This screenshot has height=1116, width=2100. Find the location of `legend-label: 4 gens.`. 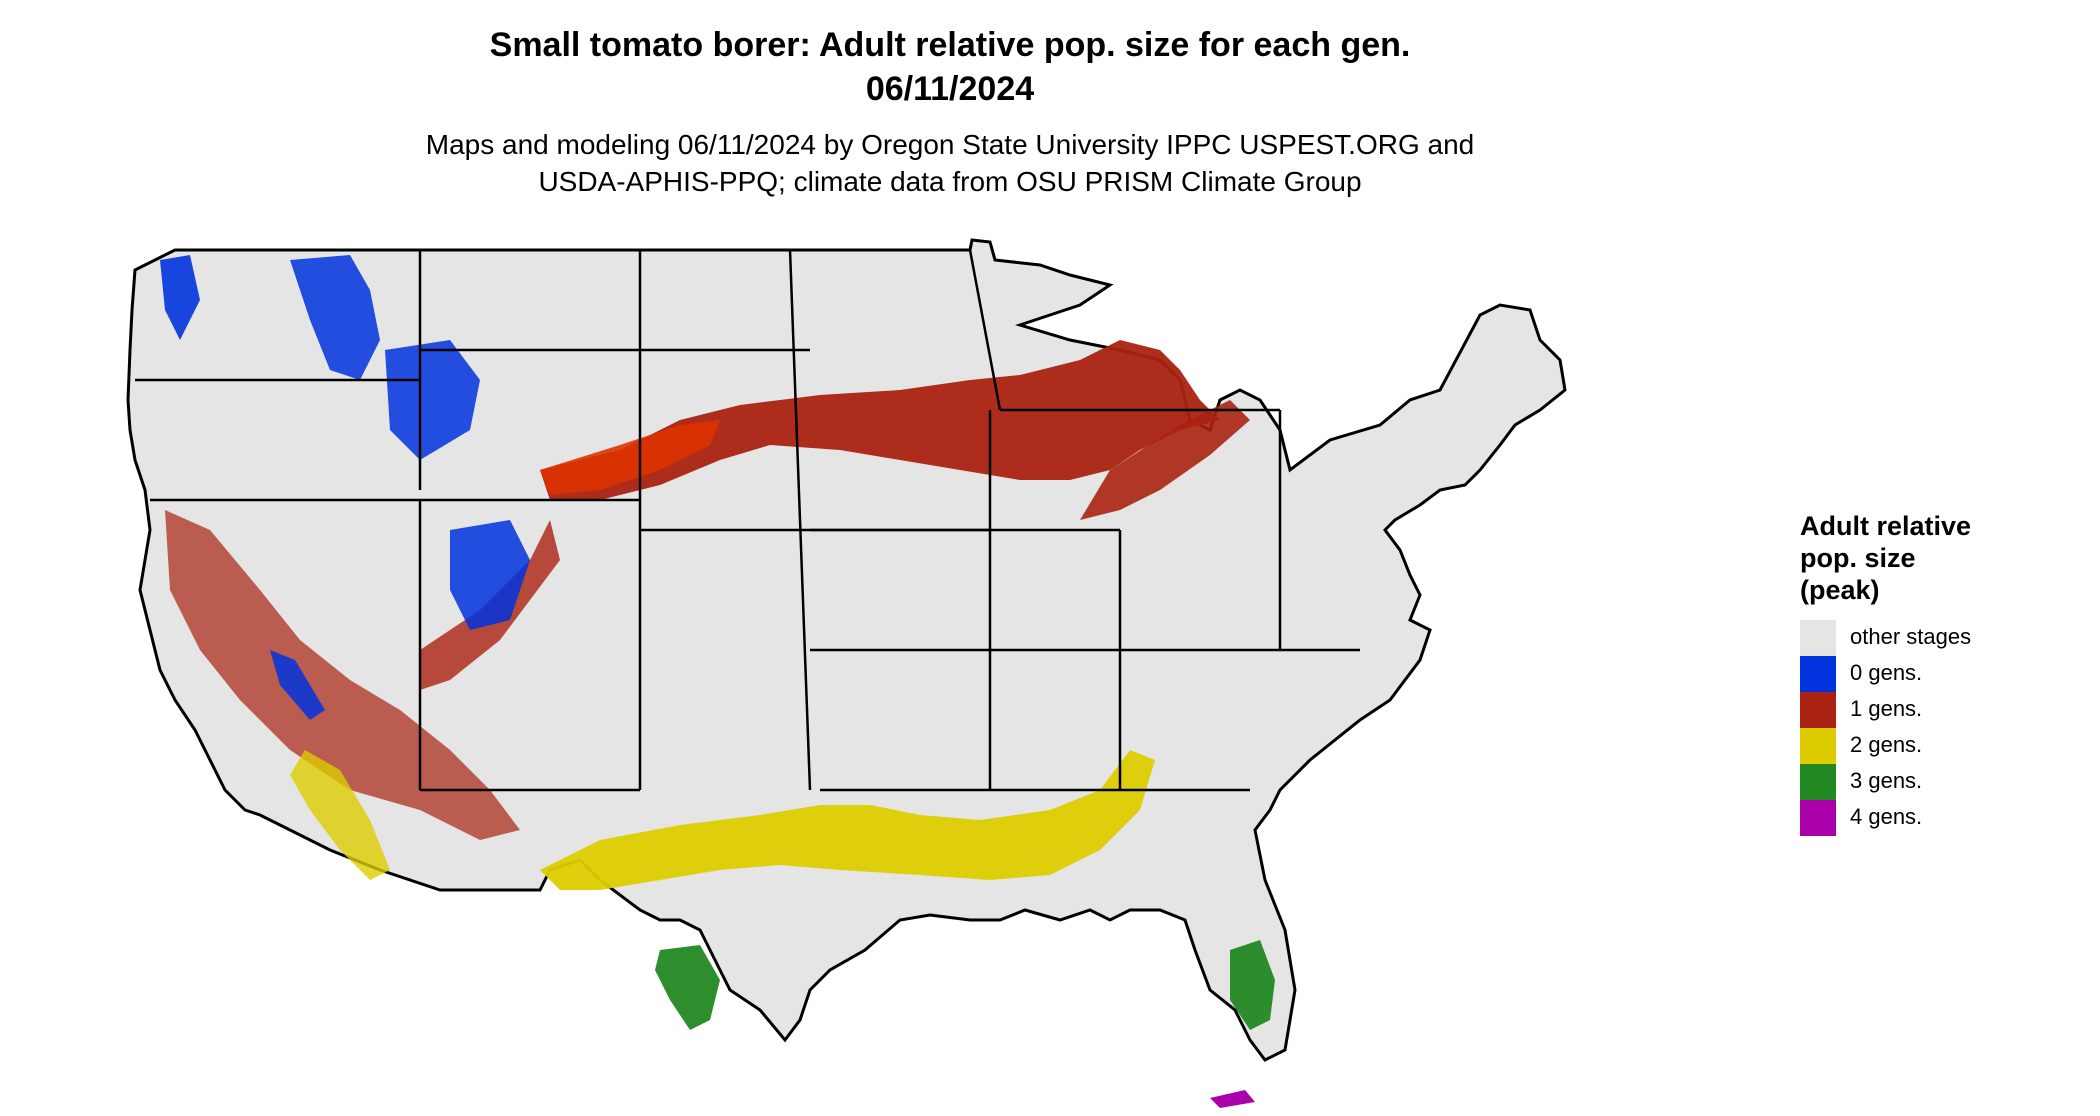

legend-label: 4 gens. is located at coordinates (1886, 816).